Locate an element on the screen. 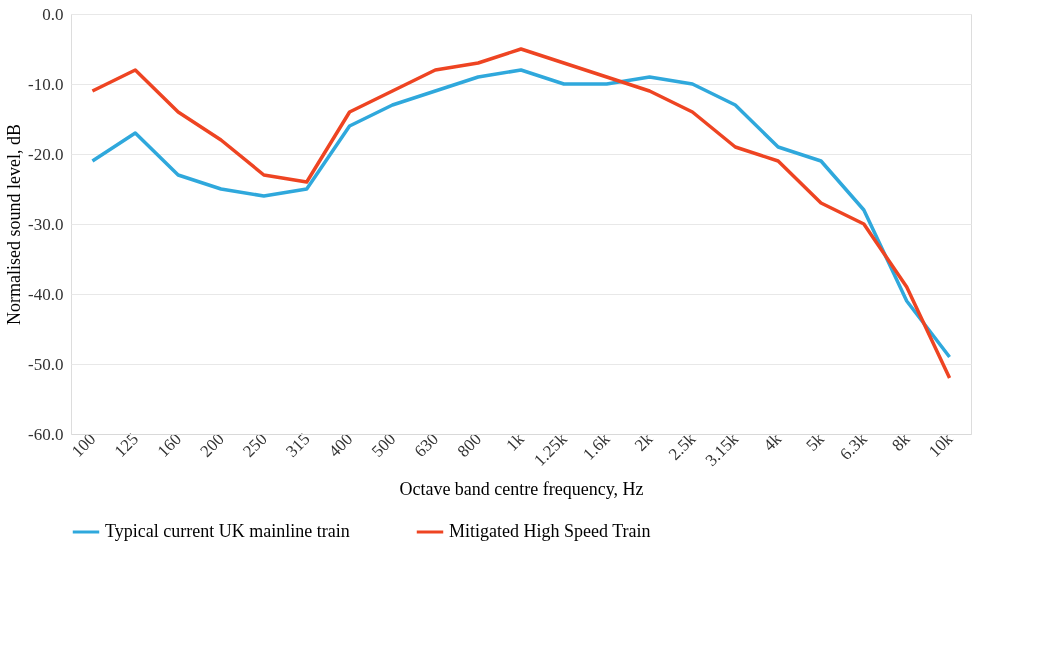  x-tick-label: 1k is located at coordinates (515, 442).